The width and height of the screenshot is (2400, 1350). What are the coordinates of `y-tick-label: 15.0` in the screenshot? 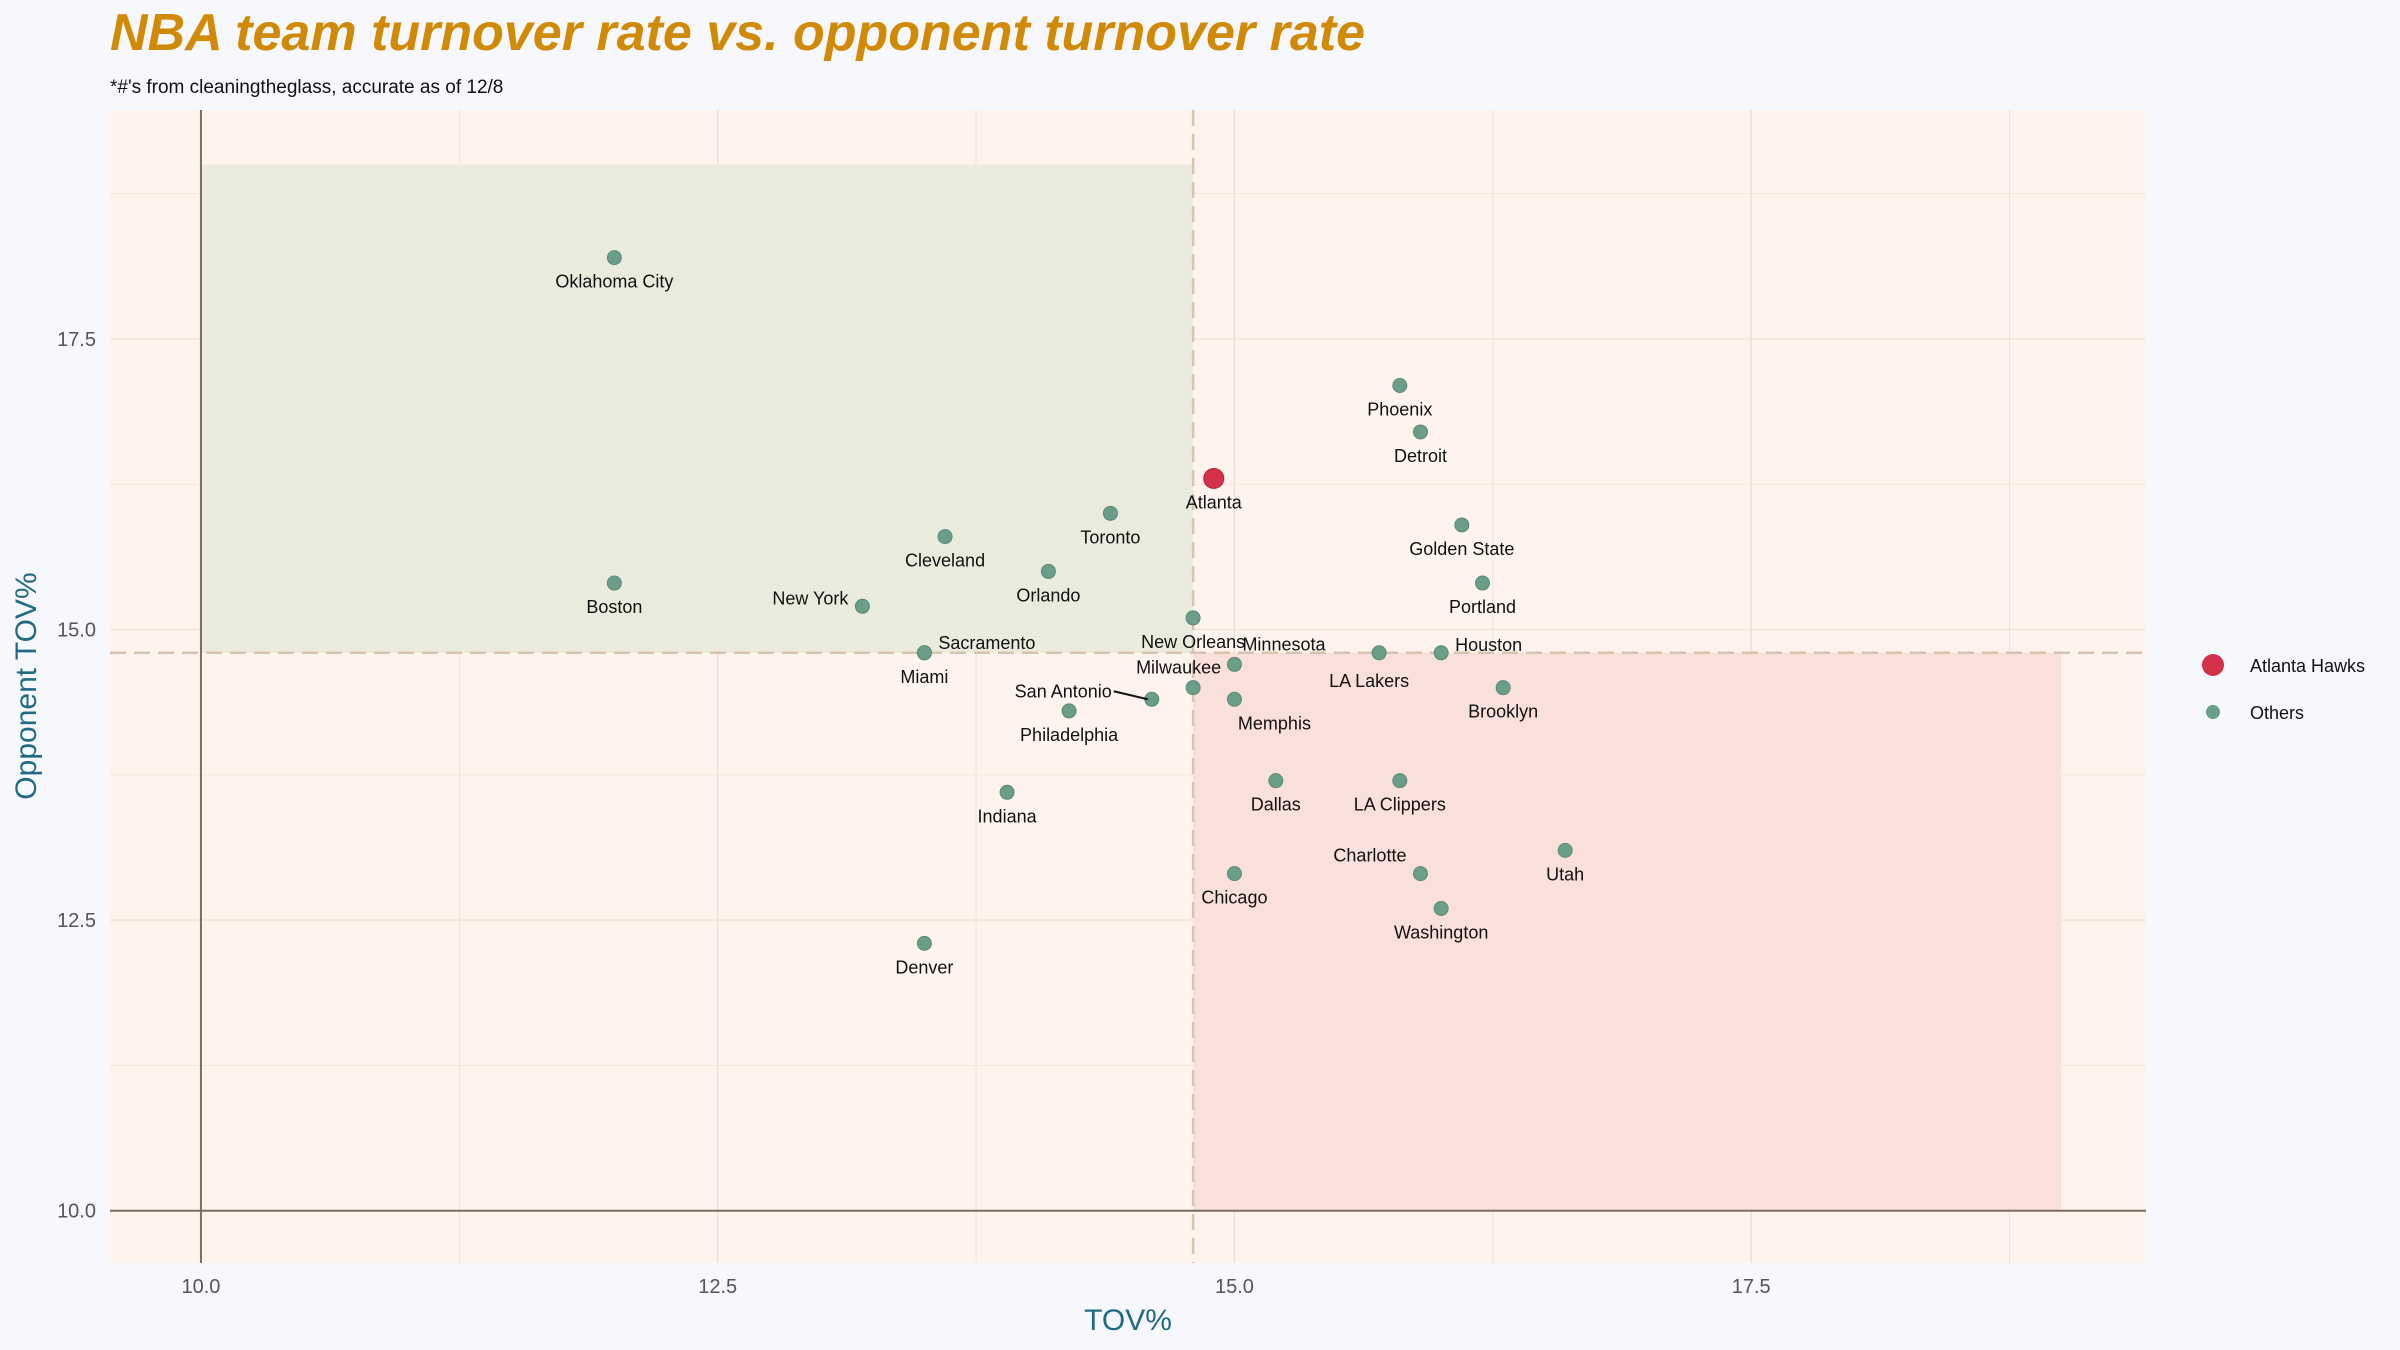 It's located at (76, 631).